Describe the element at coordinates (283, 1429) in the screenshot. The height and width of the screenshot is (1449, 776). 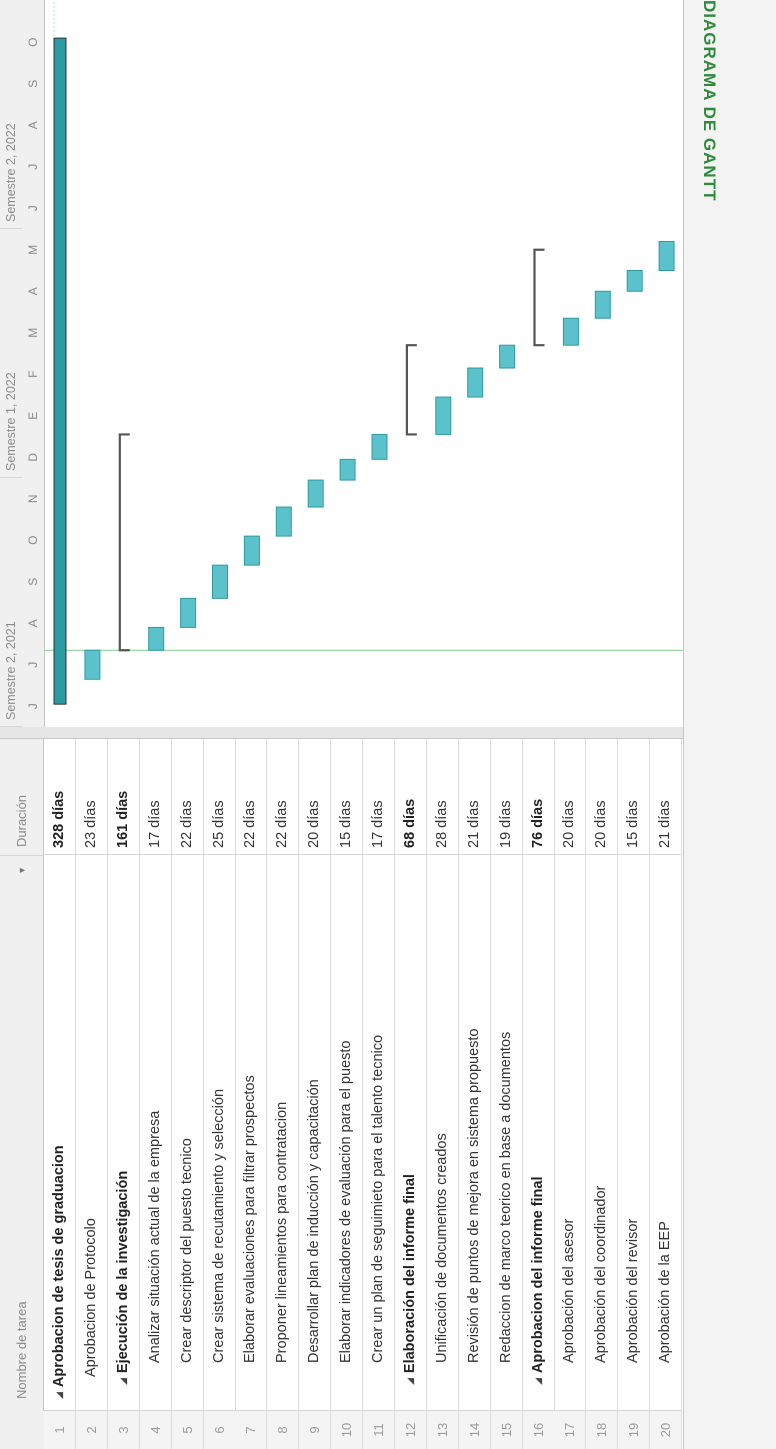
I see `row-id-cell: 8` at that location.